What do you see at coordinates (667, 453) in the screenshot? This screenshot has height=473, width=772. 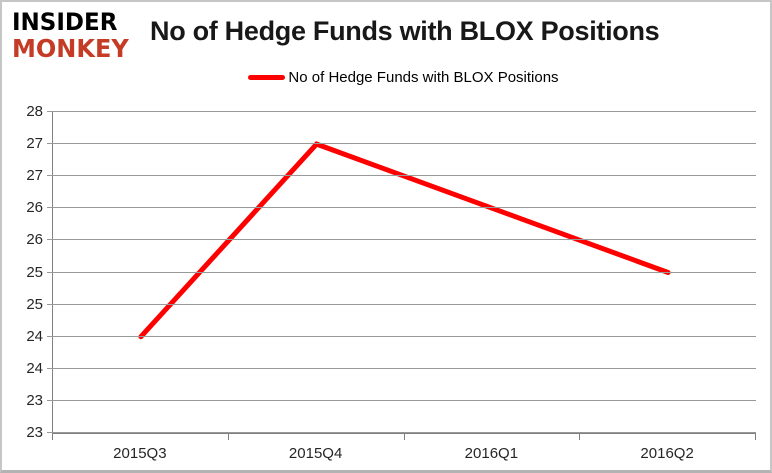 I see `x-axis-tick-label: 2016Q2` at bounding box center [667, 453].